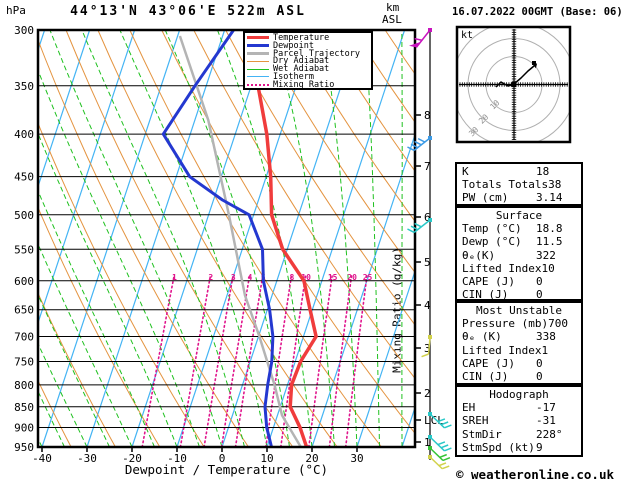 This screenshot has height=486, width=629. I want to click on legend-item-label: Mixing Ratio, so click(304, 84).